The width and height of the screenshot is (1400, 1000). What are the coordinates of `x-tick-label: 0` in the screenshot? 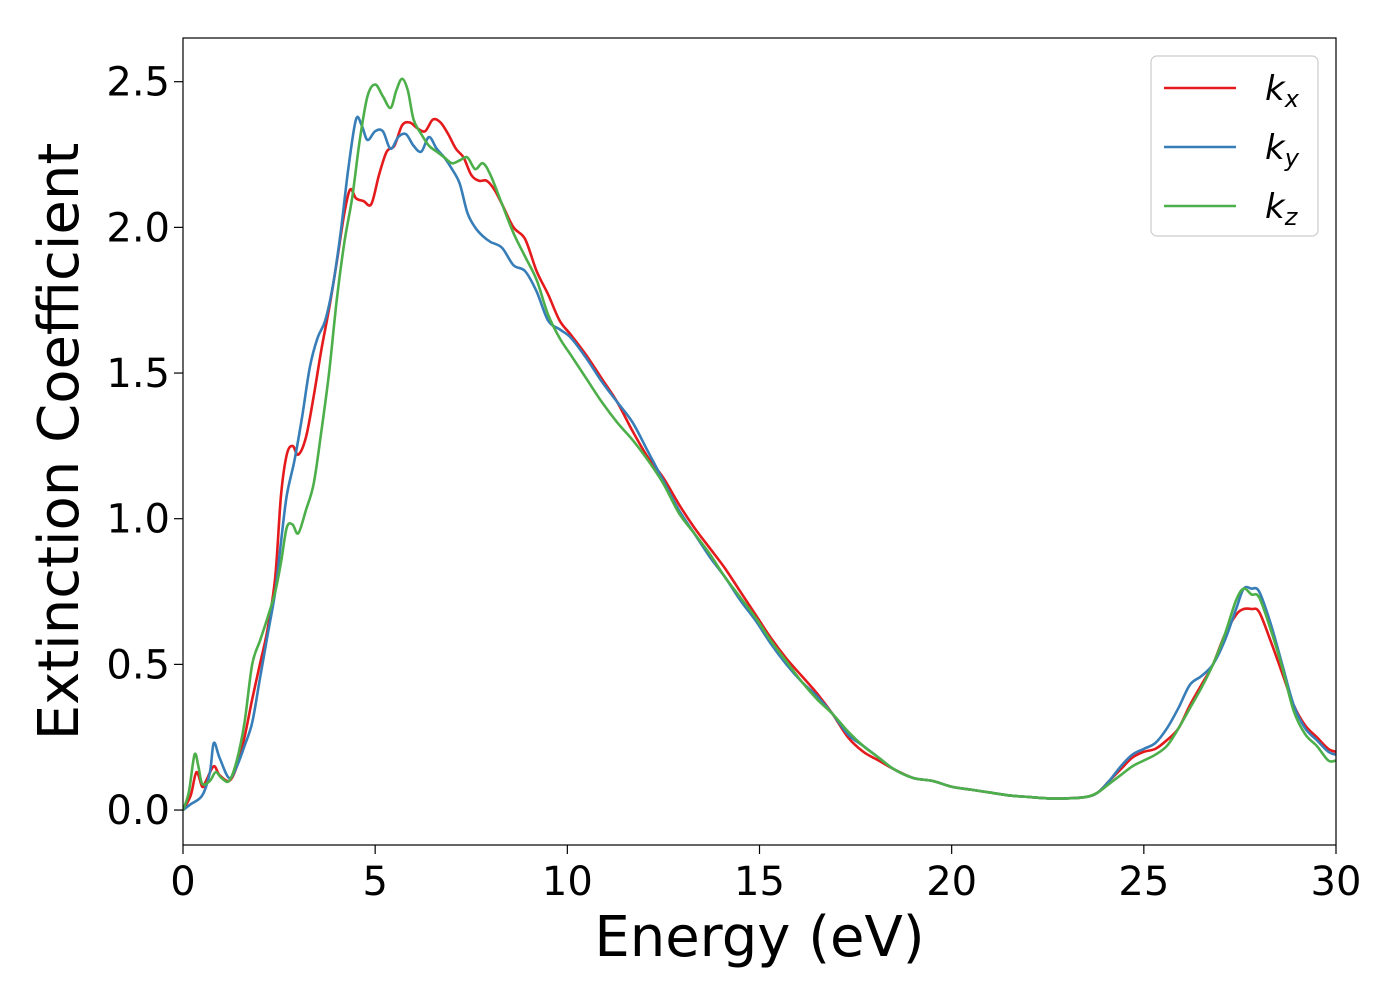 It's located at (182, 882).